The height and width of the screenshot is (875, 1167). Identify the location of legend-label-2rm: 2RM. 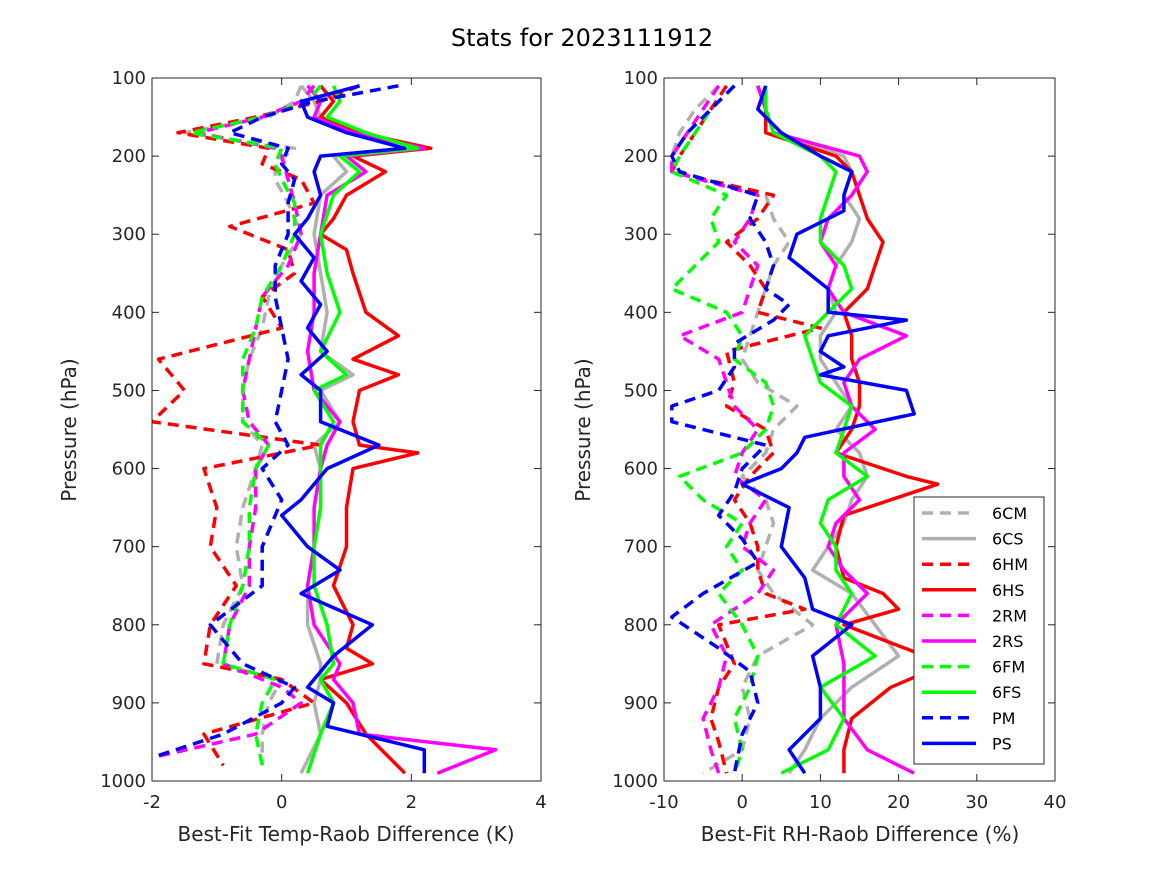
(1009, 615).